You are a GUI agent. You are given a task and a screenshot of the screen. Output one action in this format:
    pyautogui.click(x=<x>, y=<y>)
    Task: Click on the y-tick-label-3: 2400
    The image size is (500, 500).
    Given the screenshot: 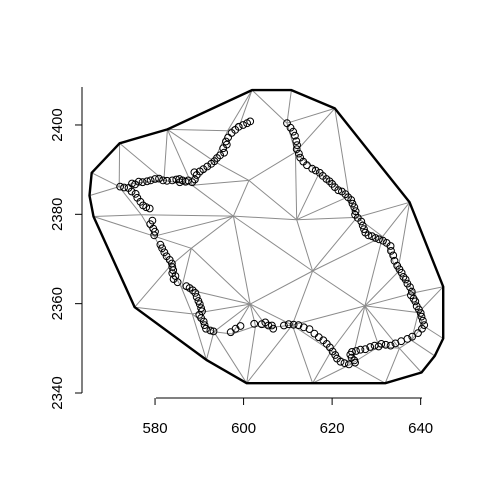 What is the action you would take?
    pyautogui.click(x=57, y=124)
    